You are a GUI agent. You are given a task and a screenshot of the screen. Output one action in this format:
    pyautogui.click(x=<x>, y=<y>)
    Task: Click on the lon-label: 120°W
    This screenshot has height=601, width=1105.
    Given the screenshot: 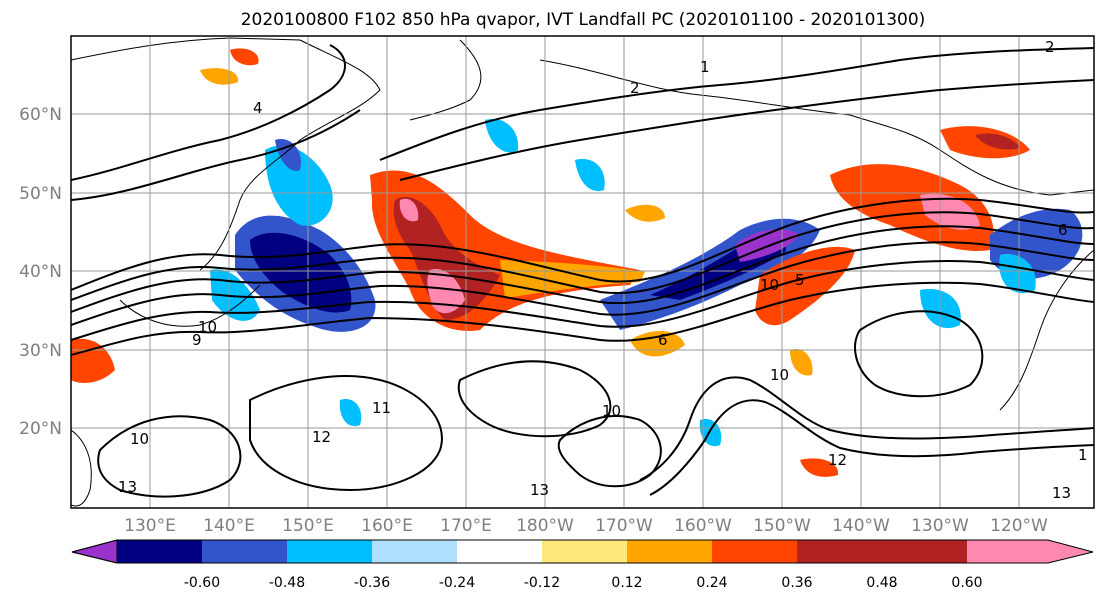 What is the action you would take?
    pyautogui.click(x=1019, y=526)
    